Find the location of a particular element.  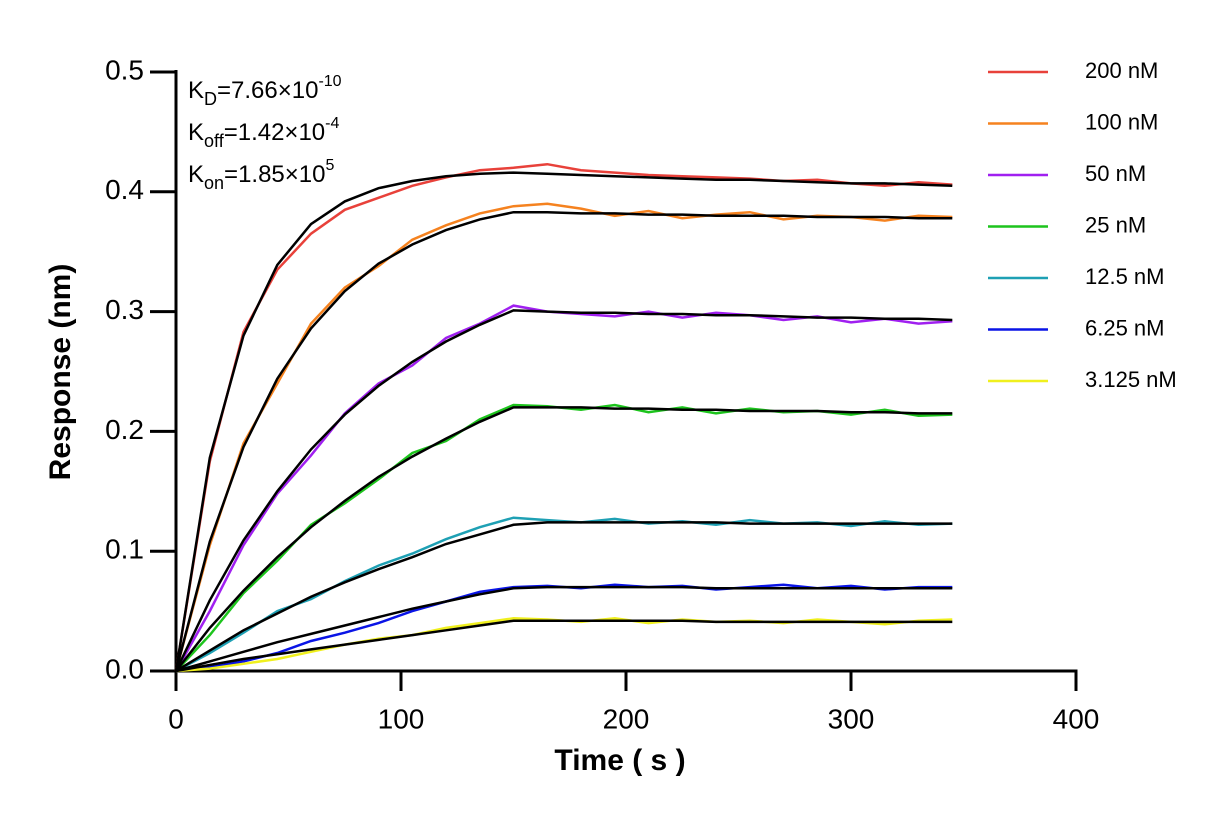

annotation-text: =1.85×10 is located at coordinates (274, 174).